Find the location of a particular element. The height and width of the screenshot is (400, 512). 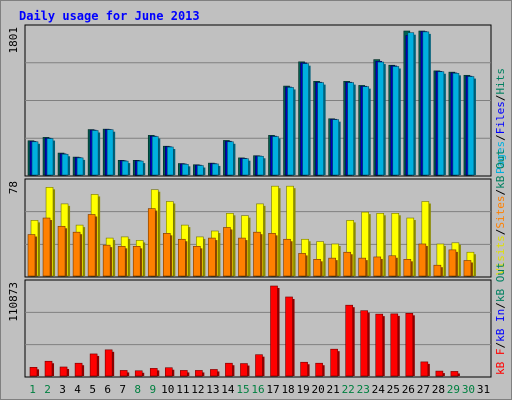

hits-panel-legend-item: Hits is located at coordinates (500, 81).